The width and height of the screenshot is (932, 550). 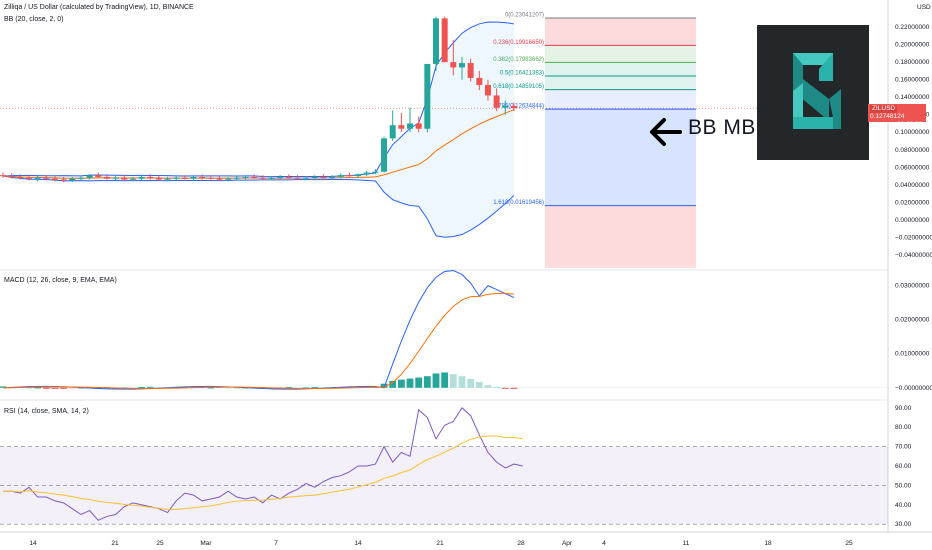 What do you see at coordinates (518, 43) in the screenshot?
I see `fib-label: 0.236(0.19916650)` at bounding box center [518, 43].